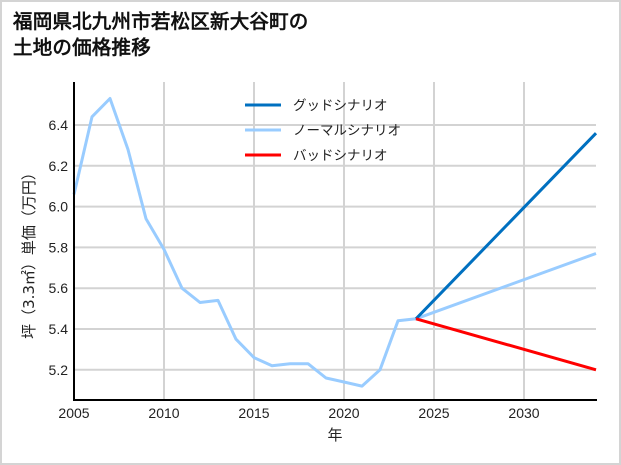  What do you see at coordinates (59, 370) in the screenshot?
I see `y-tick-label: 5.2` at bounding box center [59, 370].